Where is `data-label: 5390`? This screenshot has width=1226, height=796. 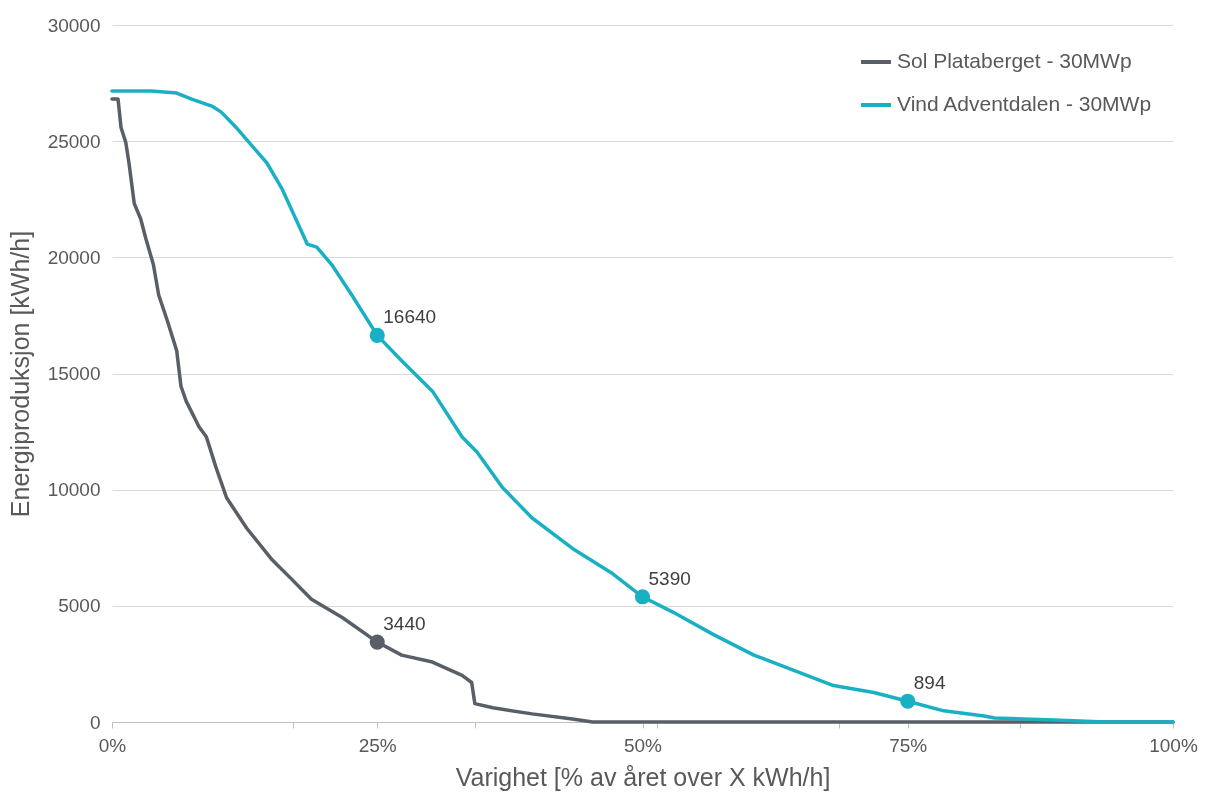 data-label: 5390 is located at coordinates (669, 578).